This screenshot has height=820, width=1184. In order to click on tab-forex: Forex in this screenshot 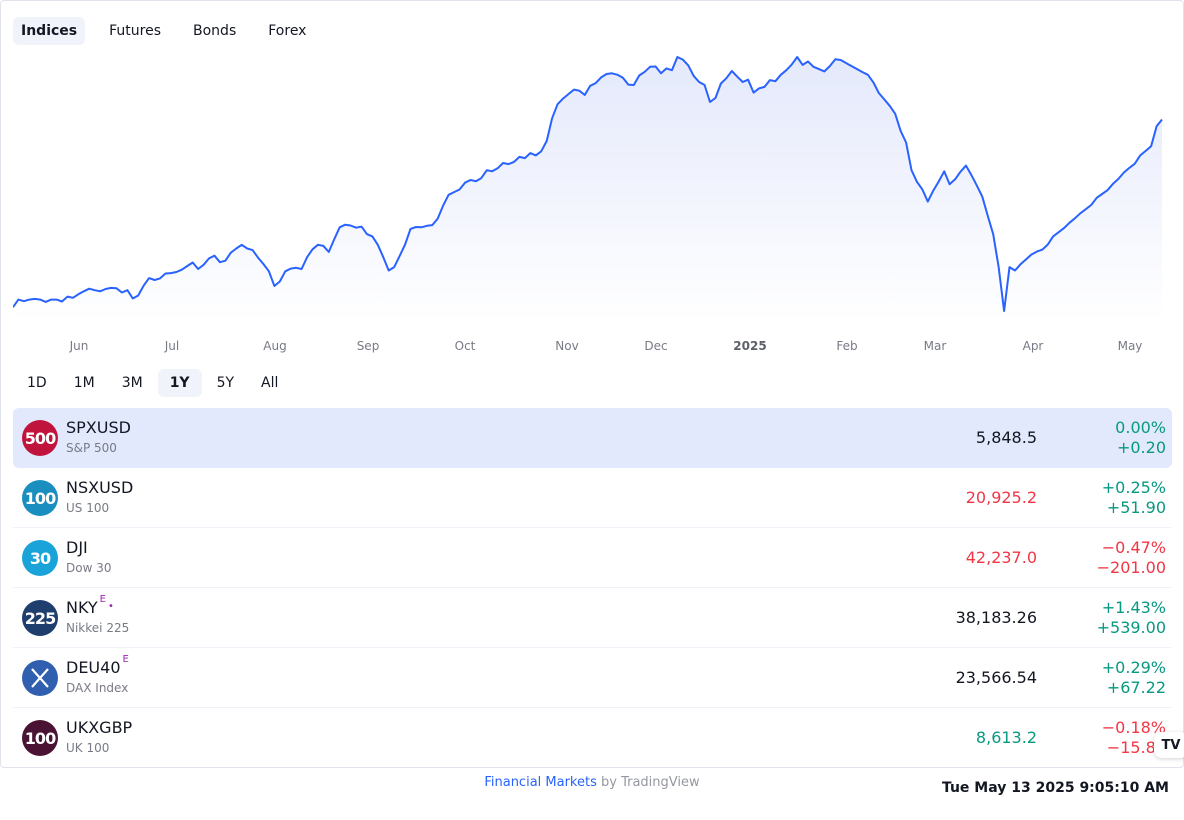, I will do `click(287, 31)`.